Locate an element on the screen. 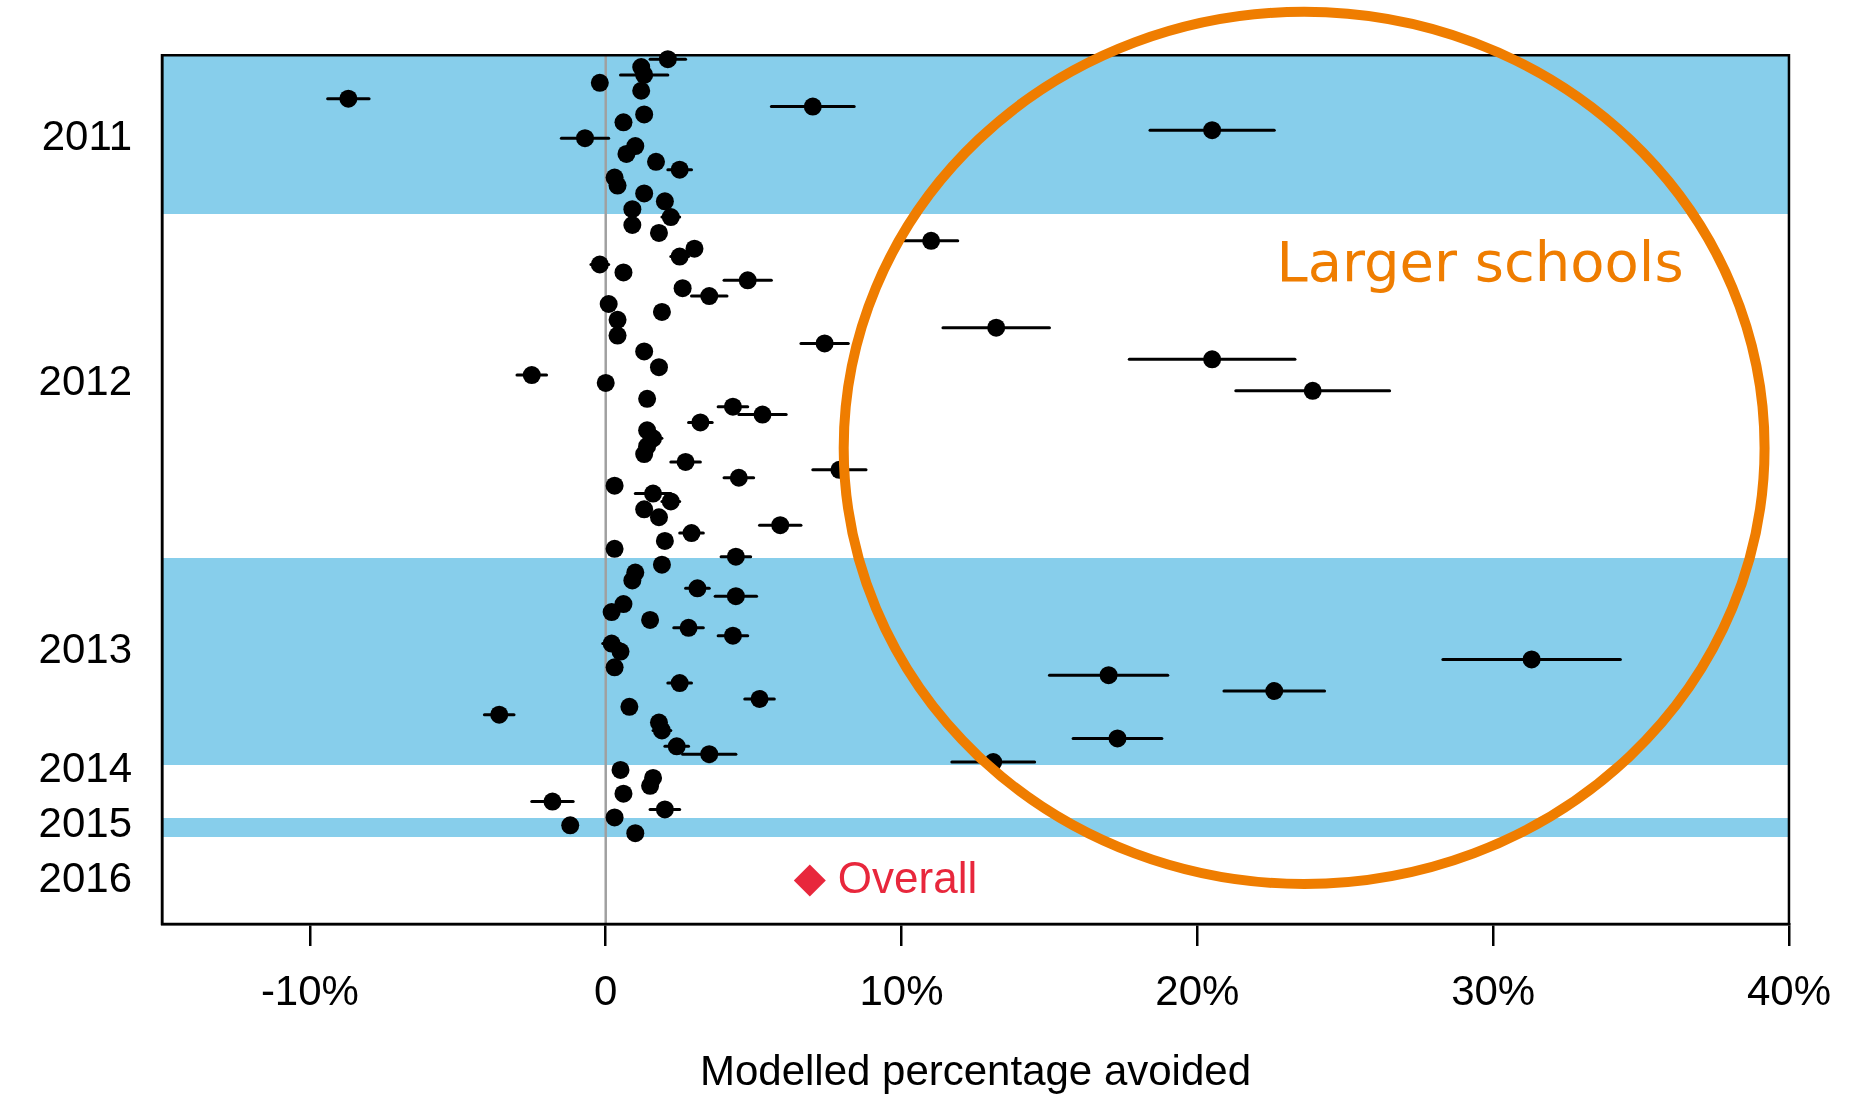 This screenshot has width=1853, height=1103. y-tick-label: 2016 is located at coordinates (85, 878).